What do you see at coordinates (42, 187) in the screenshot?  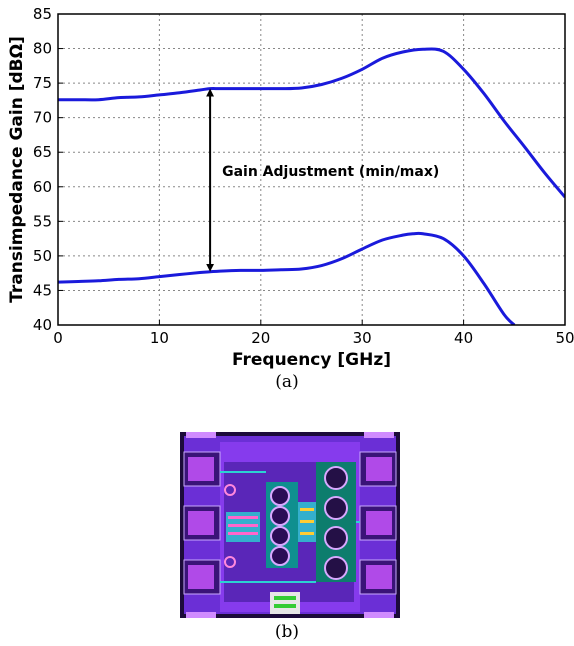 I see `y-tick-label: 60` at bounding box center [42, 187].